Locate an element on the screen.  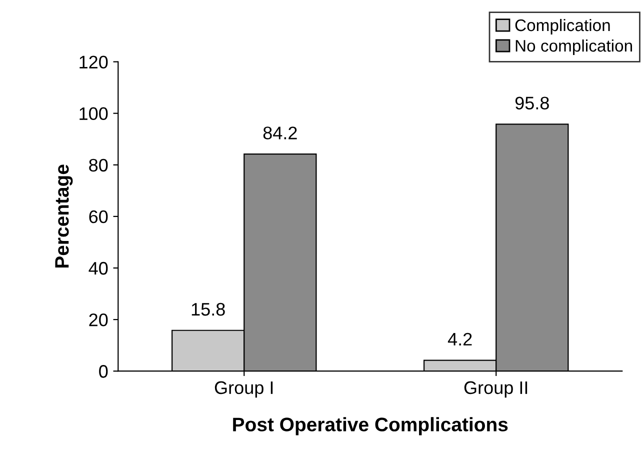
y-tick-label: 60 is located at coordinates (98, 217).